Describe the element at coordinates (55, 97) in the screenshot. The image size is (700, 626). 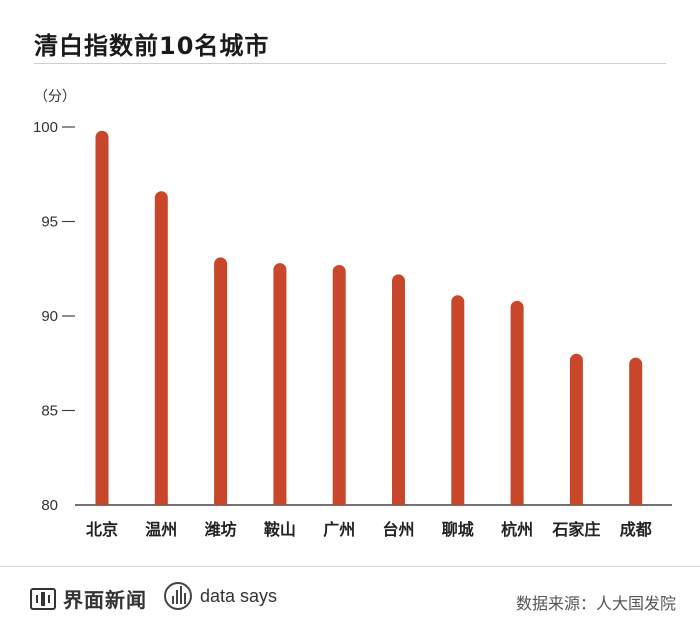
I see `y-axis-unit-label: （分）` at that location.